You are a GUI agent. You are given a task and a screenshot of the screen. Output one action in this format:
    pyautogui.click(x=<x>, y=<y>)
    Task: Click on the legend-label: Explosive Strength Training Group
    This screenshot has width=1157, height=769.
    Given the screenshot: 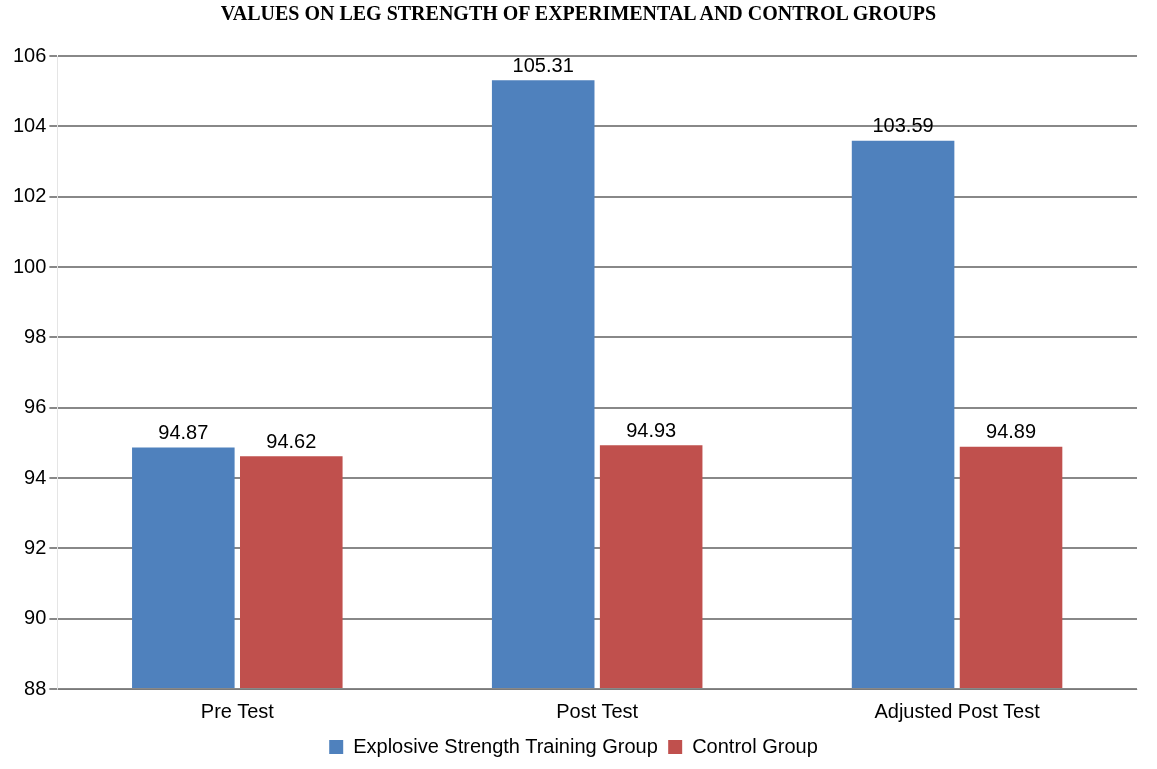 What is the action you would take?
    pyautogui.click(x=505, y=745)
    